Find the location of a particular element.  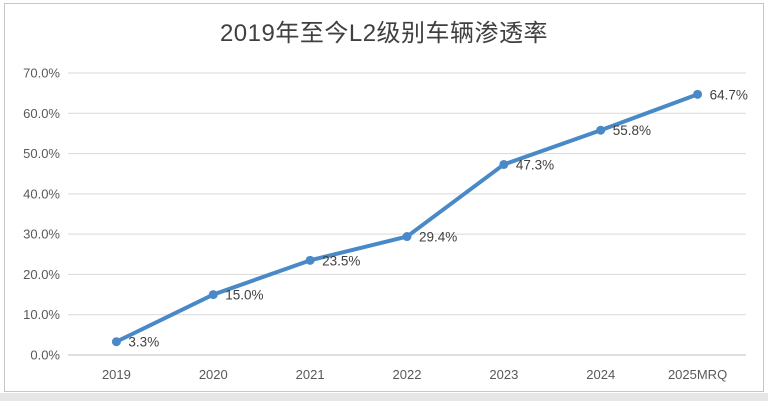

x-tick-label: 2025MRQ is located at coordinates (697, 374).